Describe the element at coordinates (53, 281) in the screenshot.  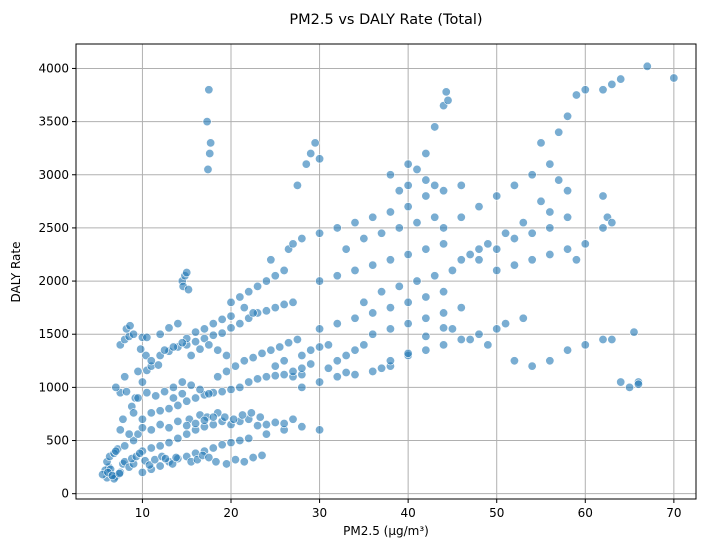
I see `y-tick-label: 2000` at that location.